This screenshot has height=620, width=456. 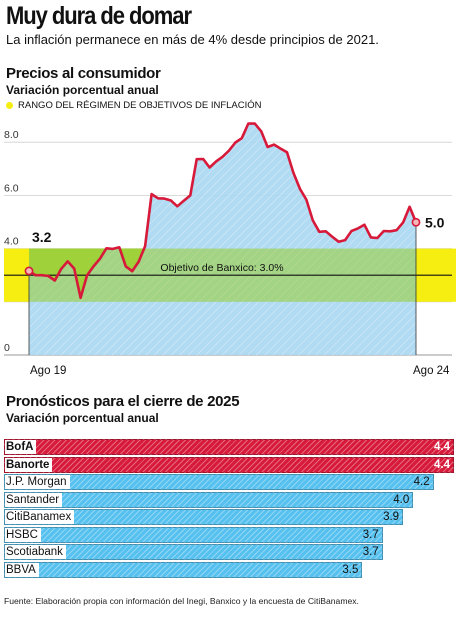 I want to click on y-tick-label: 0, so click(x=7, y=348).